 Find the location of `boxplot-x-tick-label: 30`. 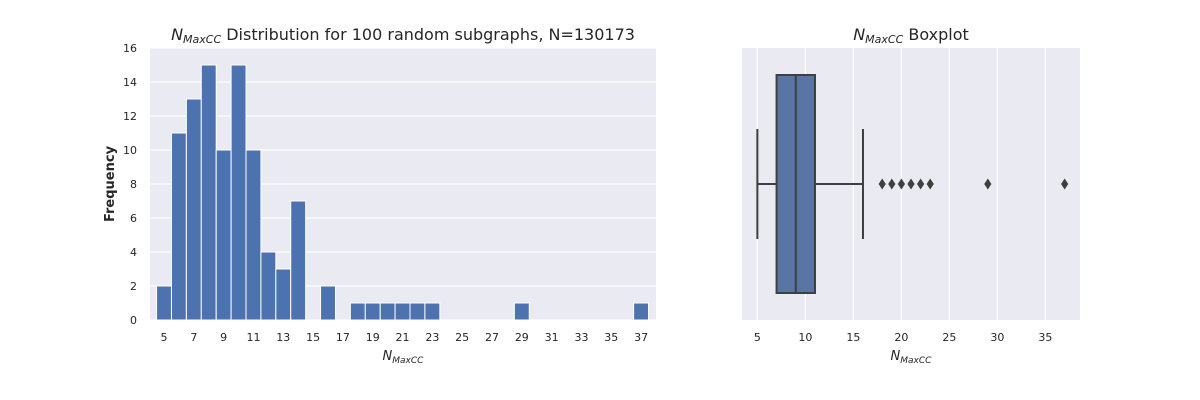

boxplot-x-tick-label: 30 is located at coordinates (997, 337).